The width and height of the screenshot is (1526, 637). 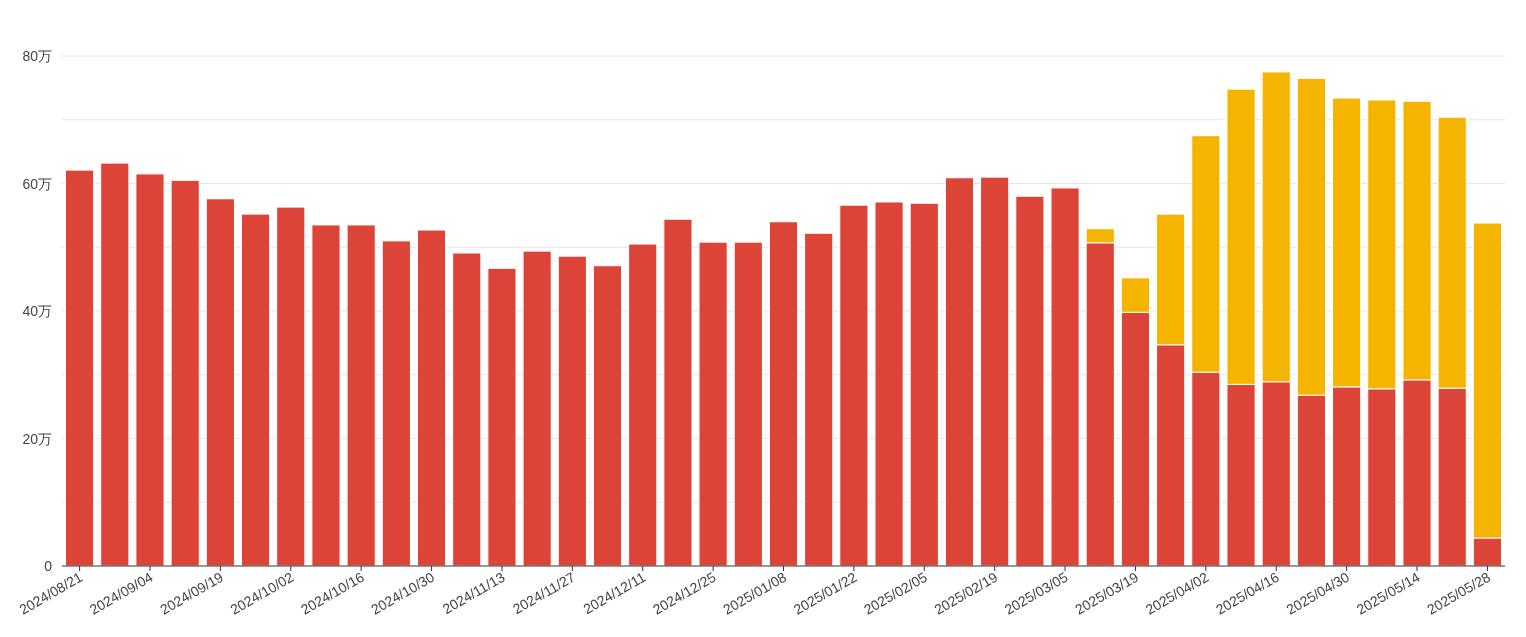 I want to click on y-tick-label: 20万, so click(x=37, y=438).